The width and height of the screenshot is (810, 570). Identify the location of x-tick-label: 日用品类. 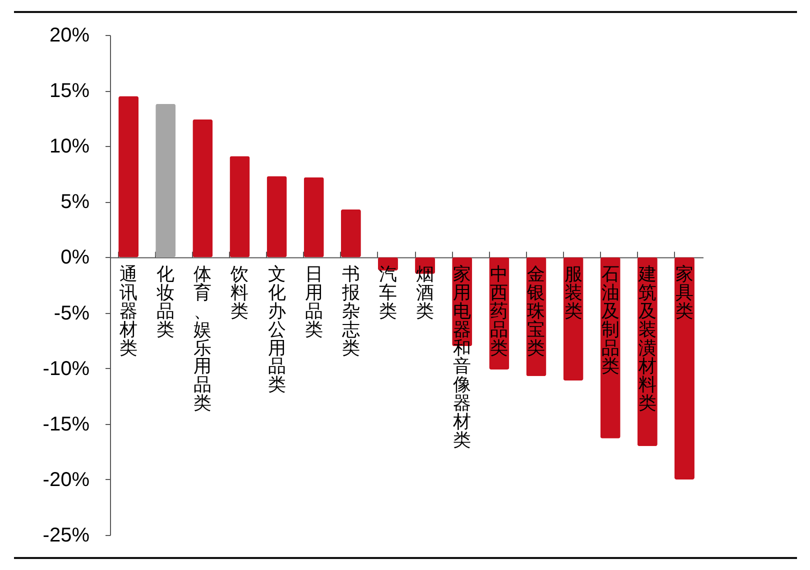
(313, 302).